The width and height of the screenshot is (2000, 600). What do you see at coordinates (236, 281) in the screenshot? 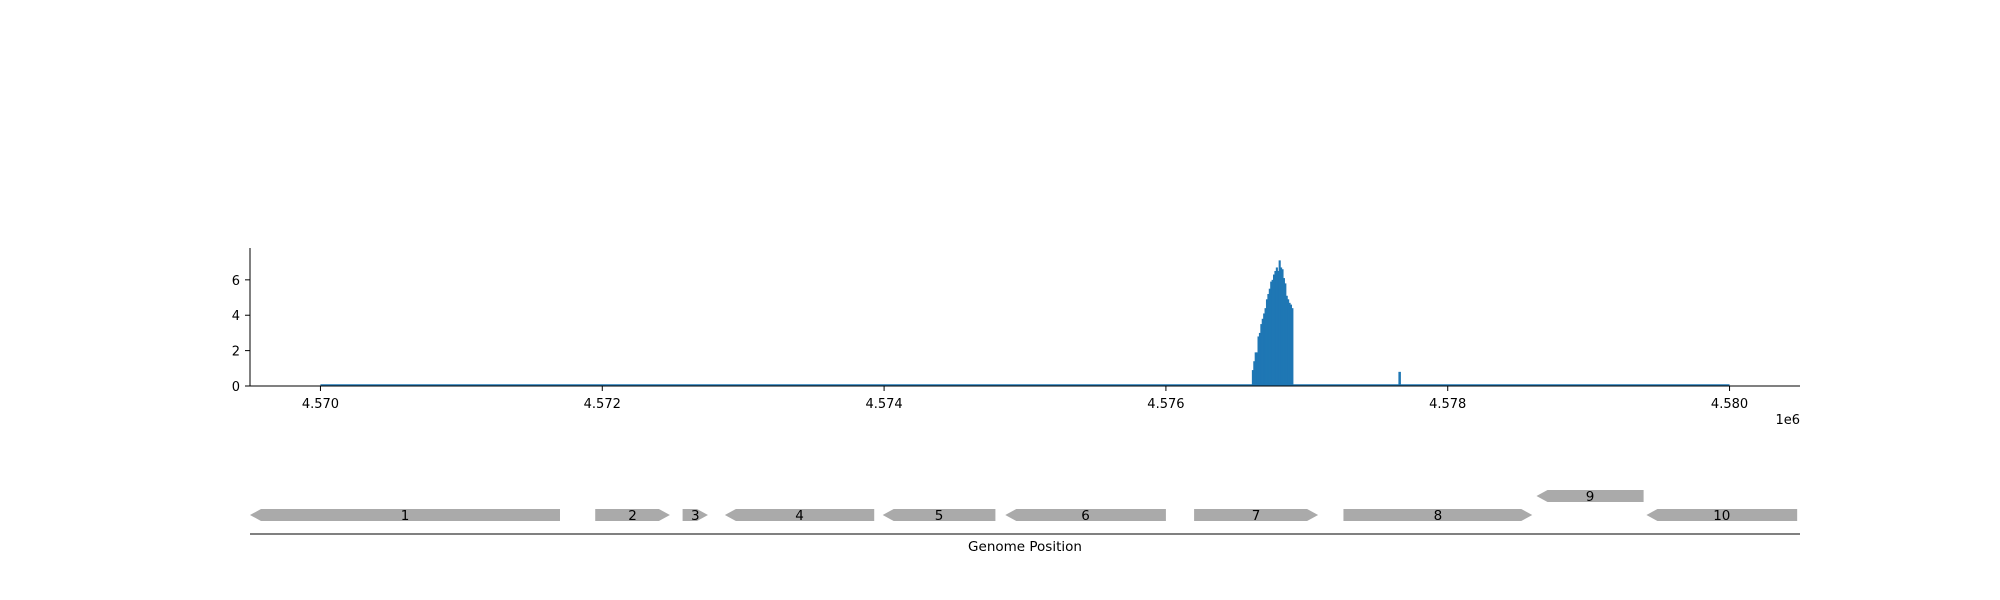
I see `y-tick-label: 6` at bounding box center [236, 281].